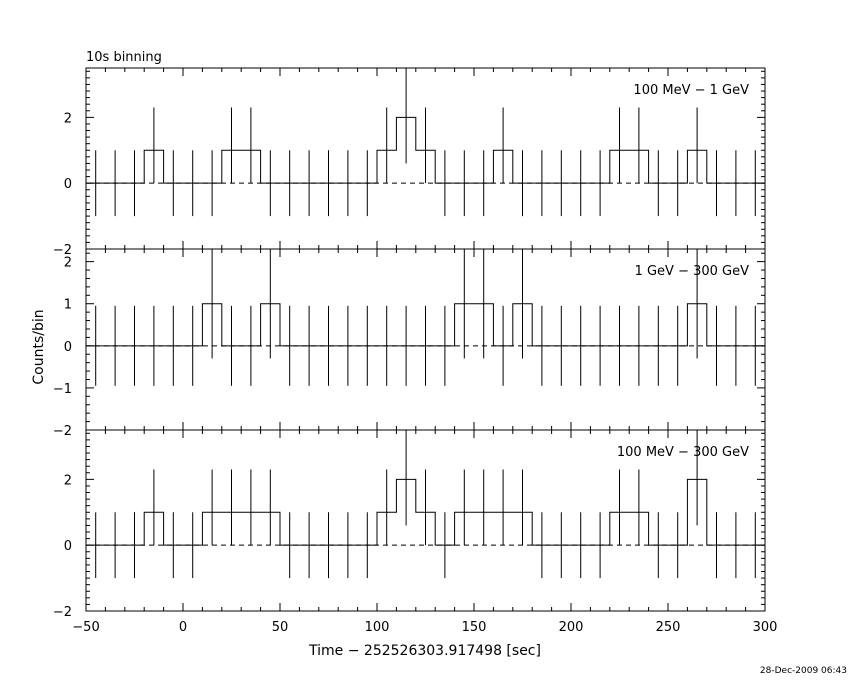 This screenshot has height=680, width=850. Describe the element at coordinates (692, 271) in the screenshot. I see `energy-band-label: 1 GeV − 300 GeV` at that location.